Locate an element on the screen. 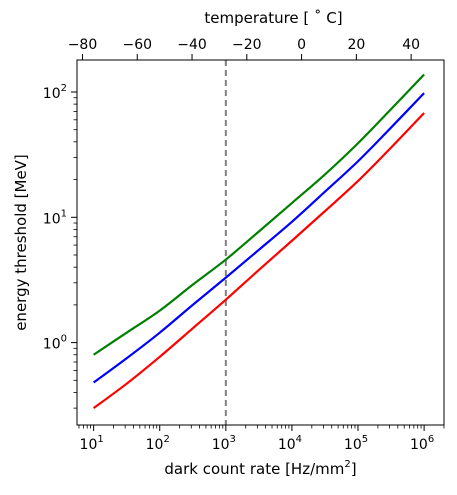 The width and height of the screenshot is (457, 495). top-tick-label: −60 is located at coordinates (137, 45).